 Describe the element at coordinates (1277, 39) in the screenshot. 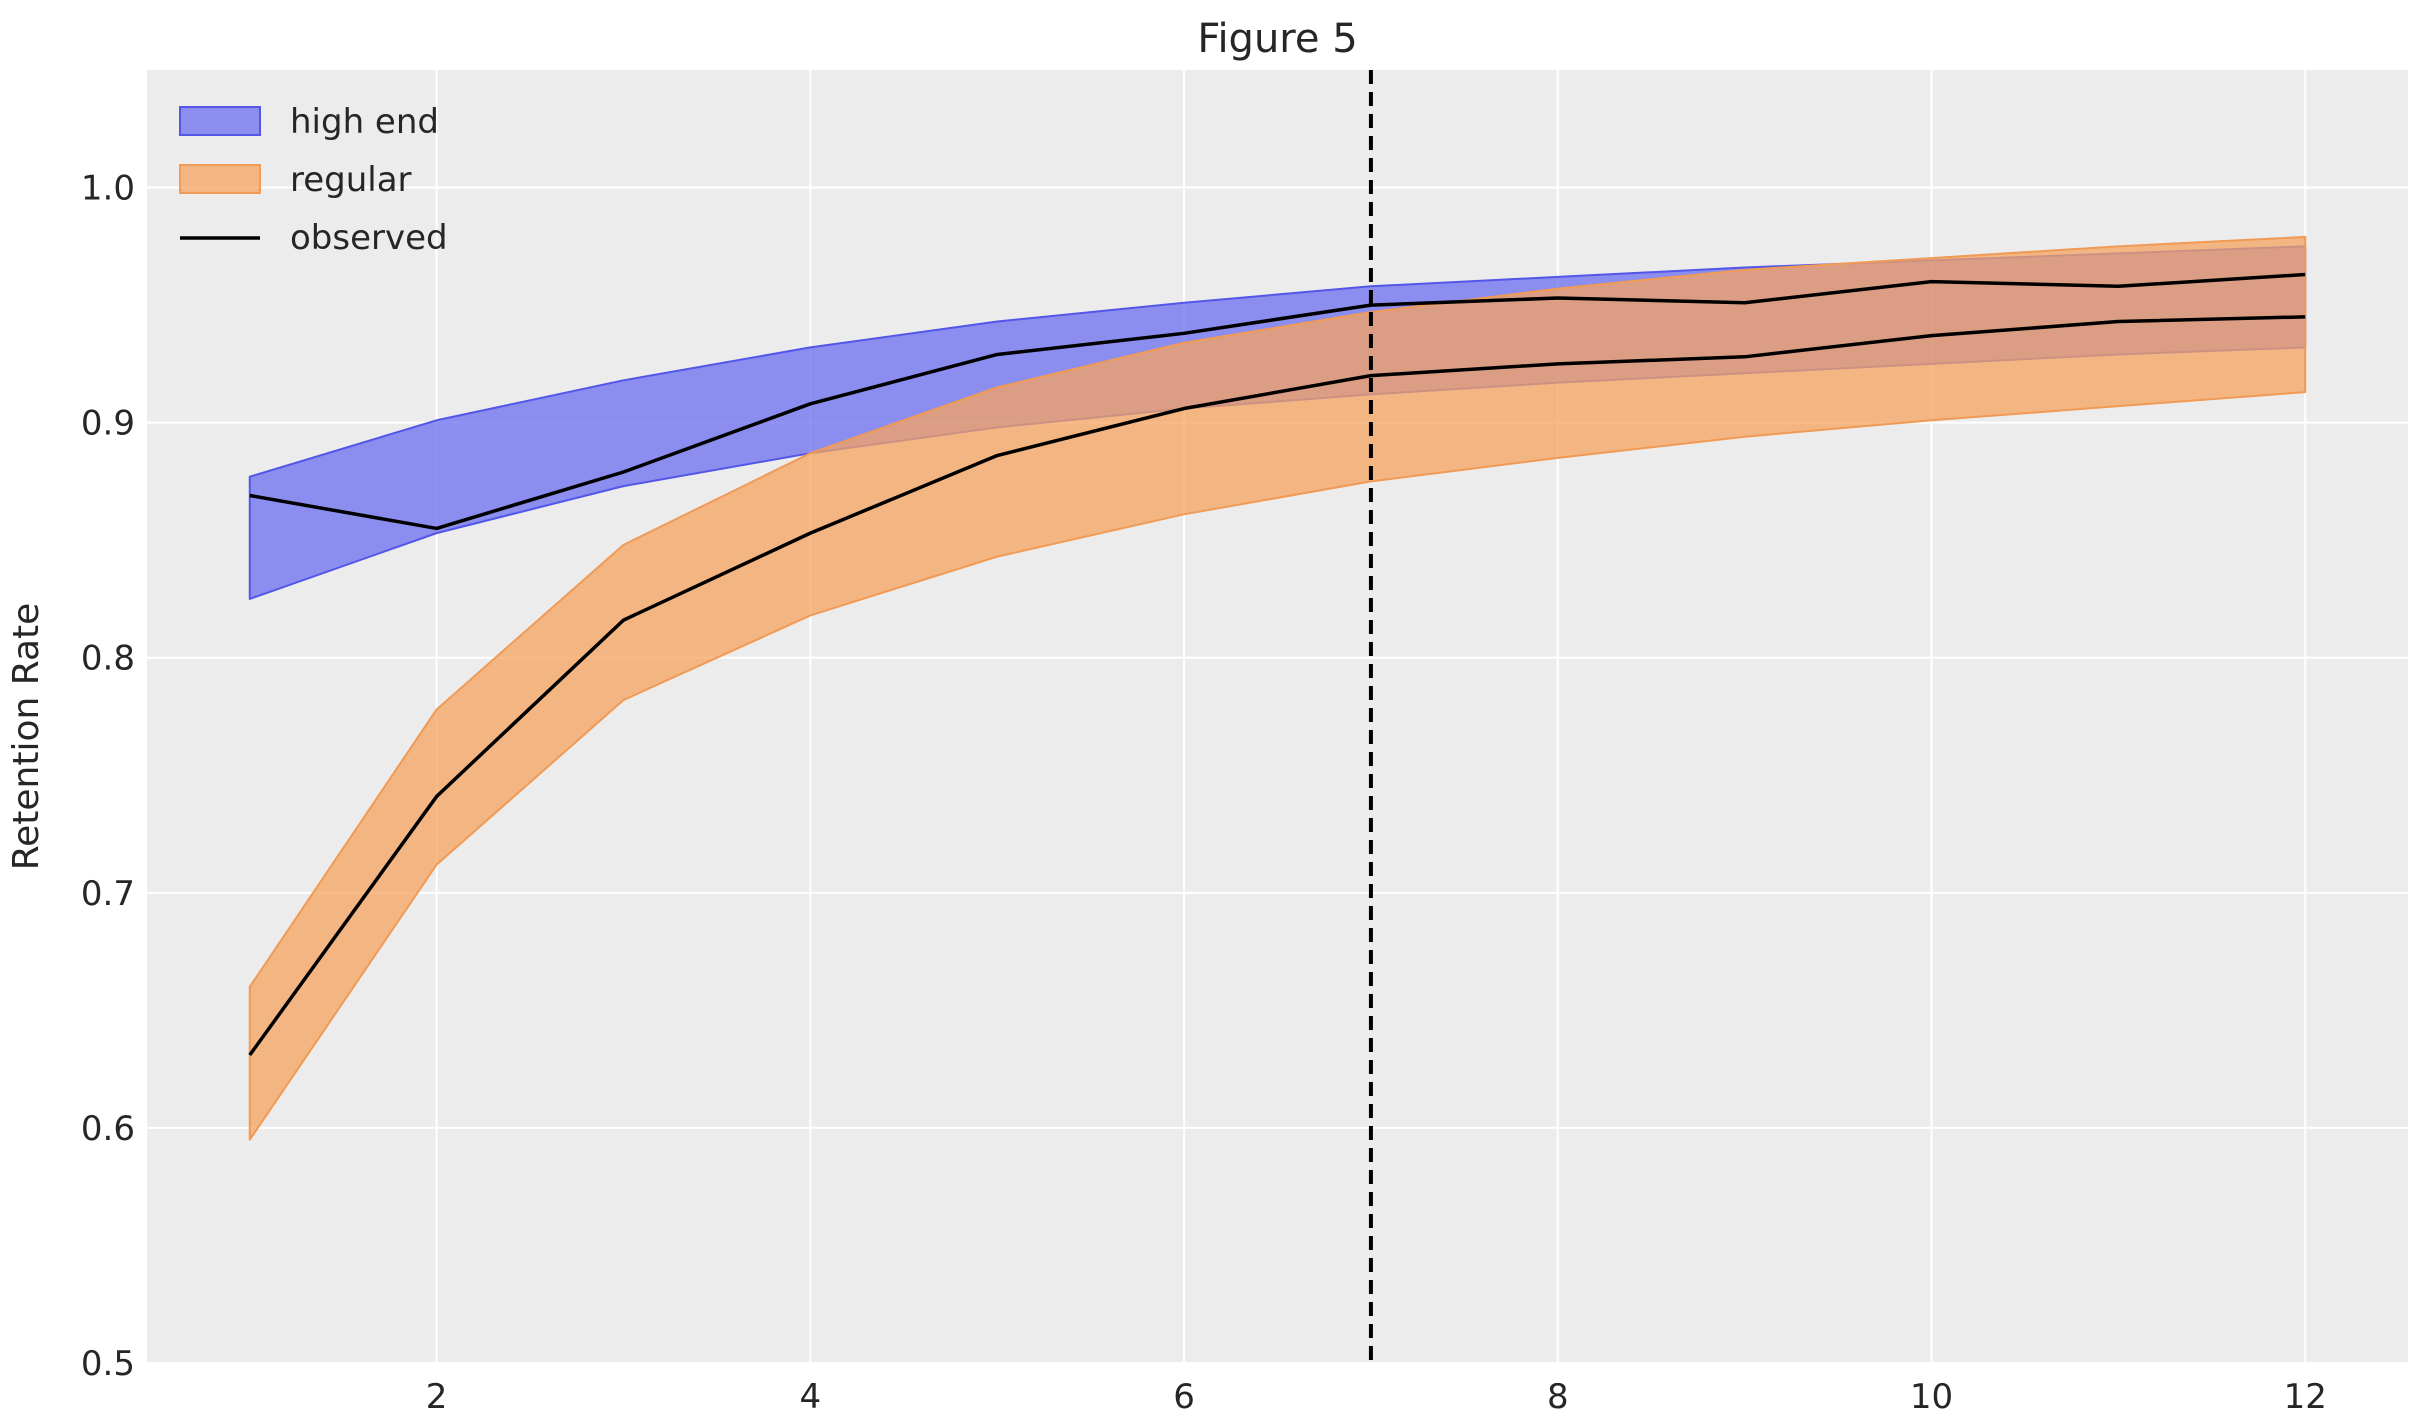

I see `chart-title: Figure 5` at that location.